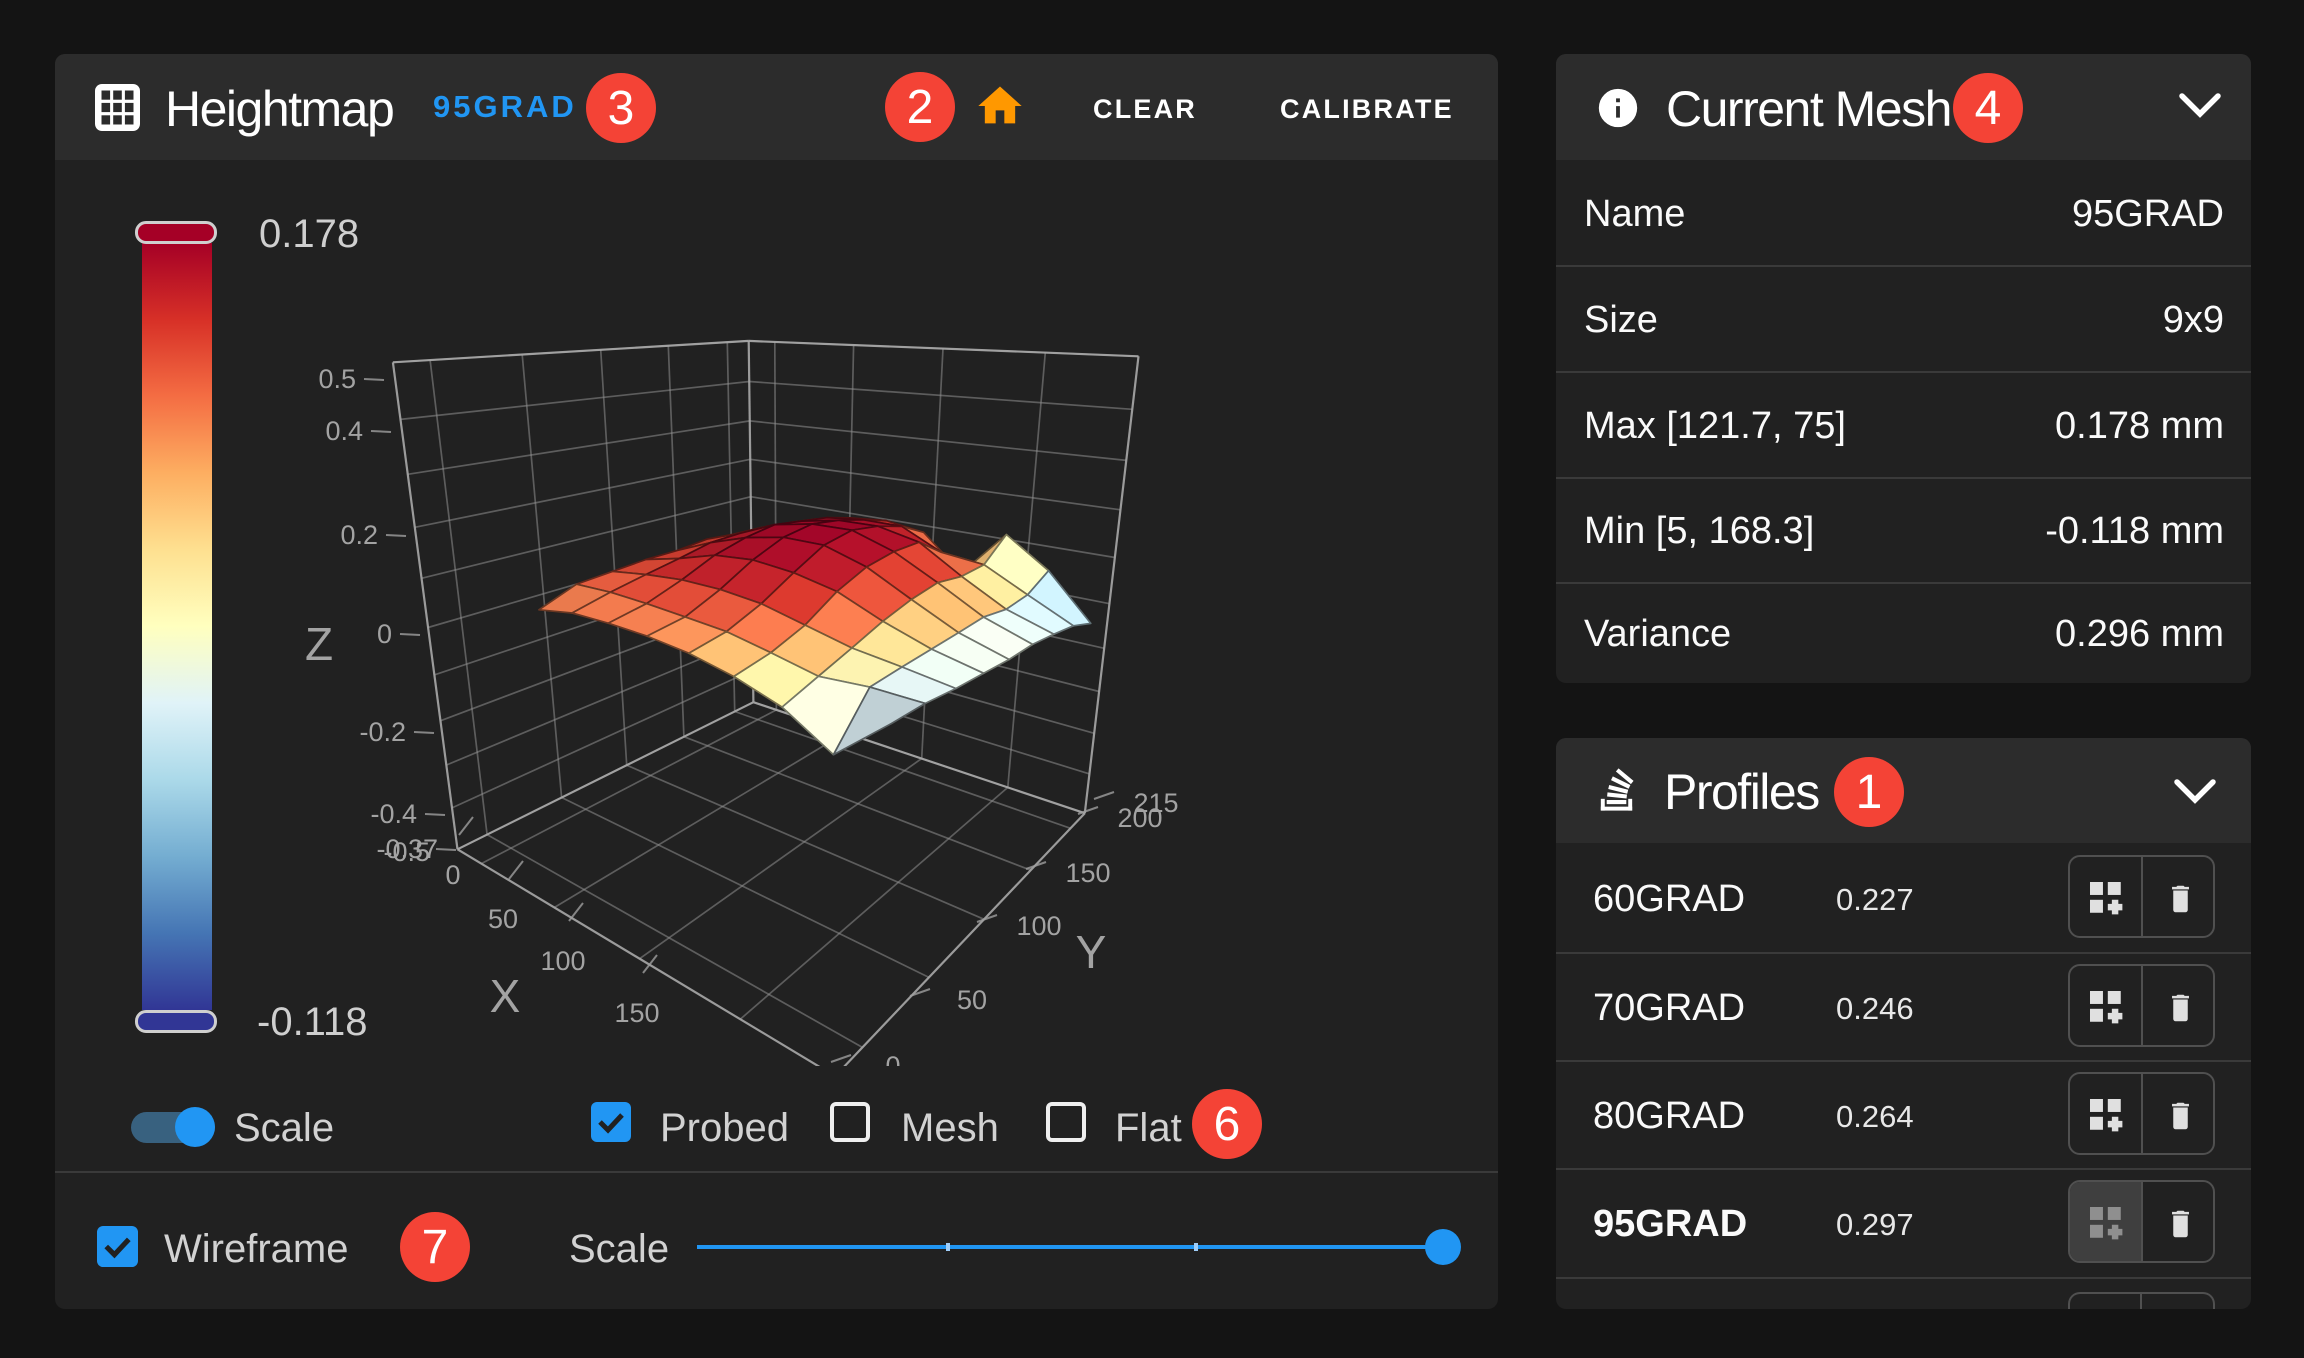 Image resolution: width=2304 pixels, height=1358 pixels. I want to click on svg-text: Z, so click(319, 644).